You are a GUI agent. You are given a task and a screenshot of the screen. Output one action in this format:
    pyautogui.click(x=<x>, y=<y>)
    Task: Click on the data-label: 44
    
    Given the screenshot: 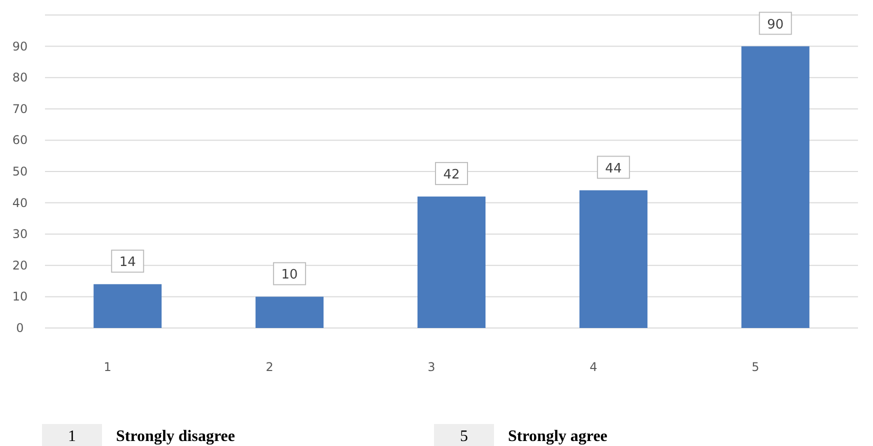 What is the action you would take?
    pyautogui.click(x=613, y=168)
    